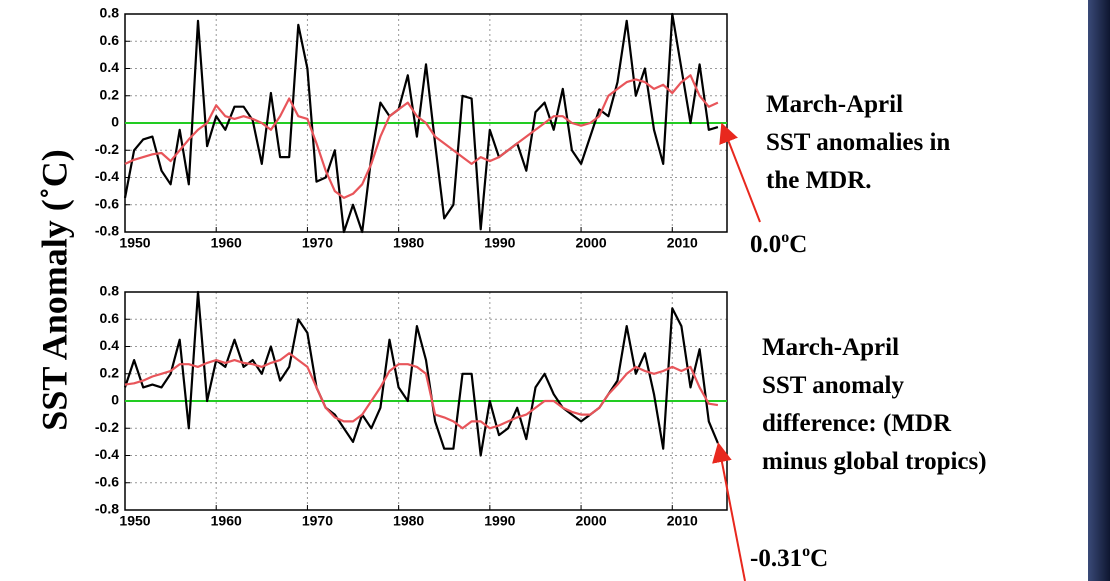  What do you see at coordinates (857, 423) in the screenshot?
I see `annotation-text: difference: (MDR` at bounding box center [857, 423].